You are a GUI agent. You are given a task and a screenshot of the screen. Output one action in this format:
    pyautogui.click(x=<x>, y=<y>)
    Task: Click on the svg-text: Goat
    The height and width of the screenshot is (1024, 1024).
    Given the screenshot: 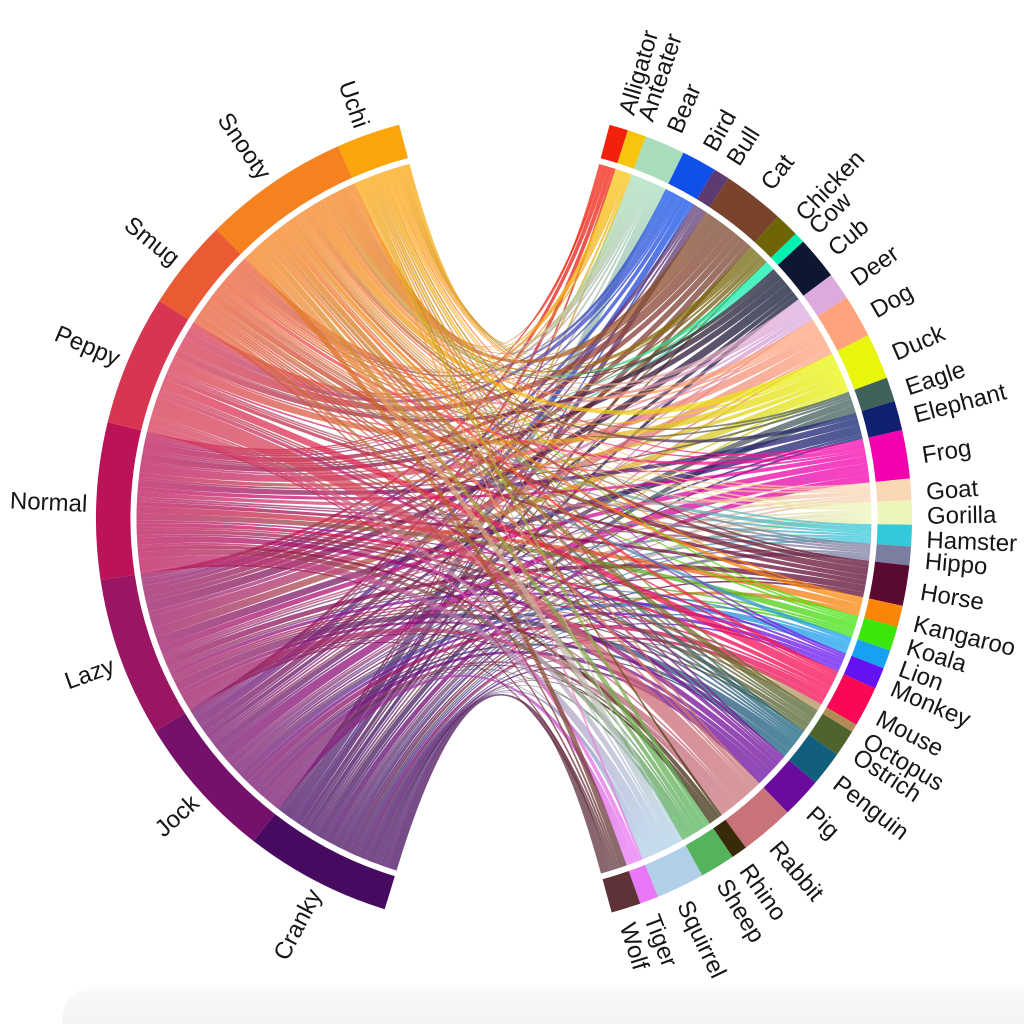 What is the action you would take?
    pyautogui.click(x=952, y=490)
    